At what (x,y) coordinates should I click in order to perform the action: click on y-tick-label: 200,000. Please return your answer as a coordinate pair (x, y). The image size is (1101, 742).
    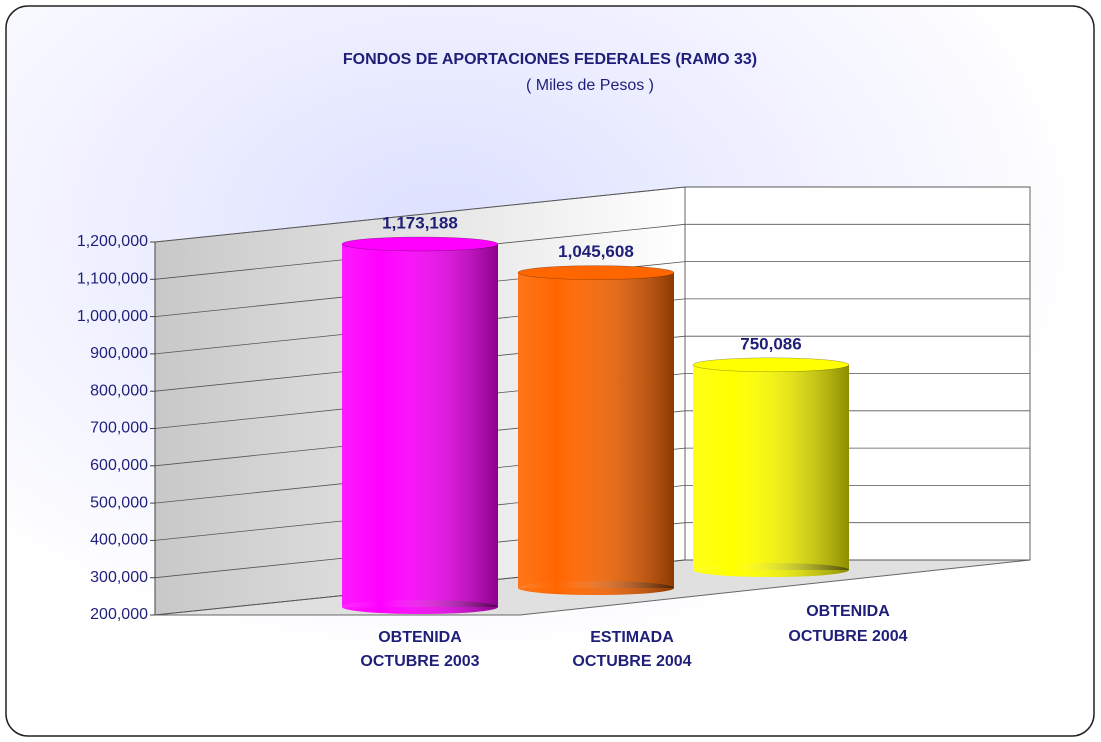
    Looking at the image, I should click on (119, 614).